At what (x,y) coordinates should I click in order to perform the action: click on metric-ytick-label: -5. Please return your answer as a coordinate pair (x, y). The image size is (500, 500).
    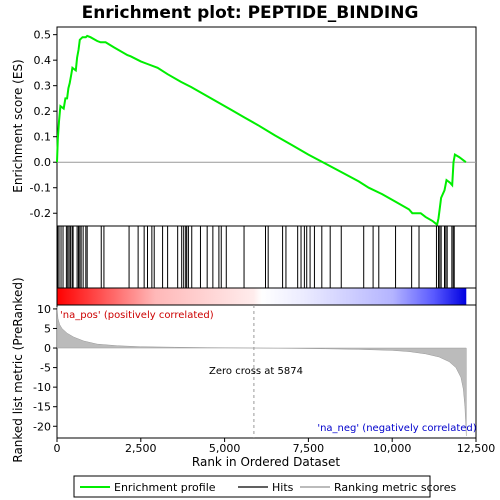
    Looking at the image, I should click on (45, 368).